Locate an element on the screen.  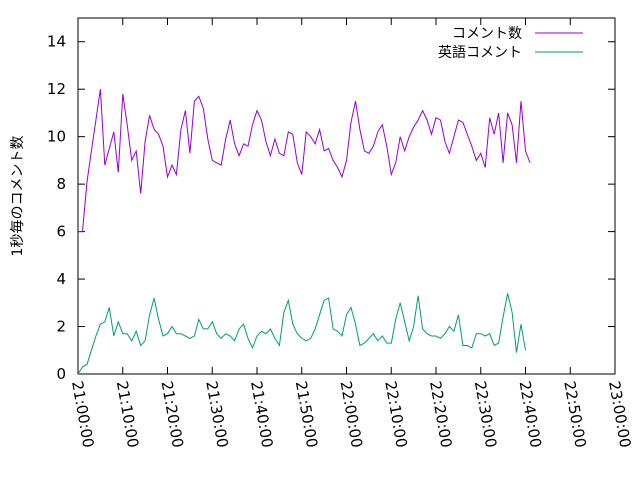
x-tick-label: 21:00:00 is located at coordinates (82, 414).